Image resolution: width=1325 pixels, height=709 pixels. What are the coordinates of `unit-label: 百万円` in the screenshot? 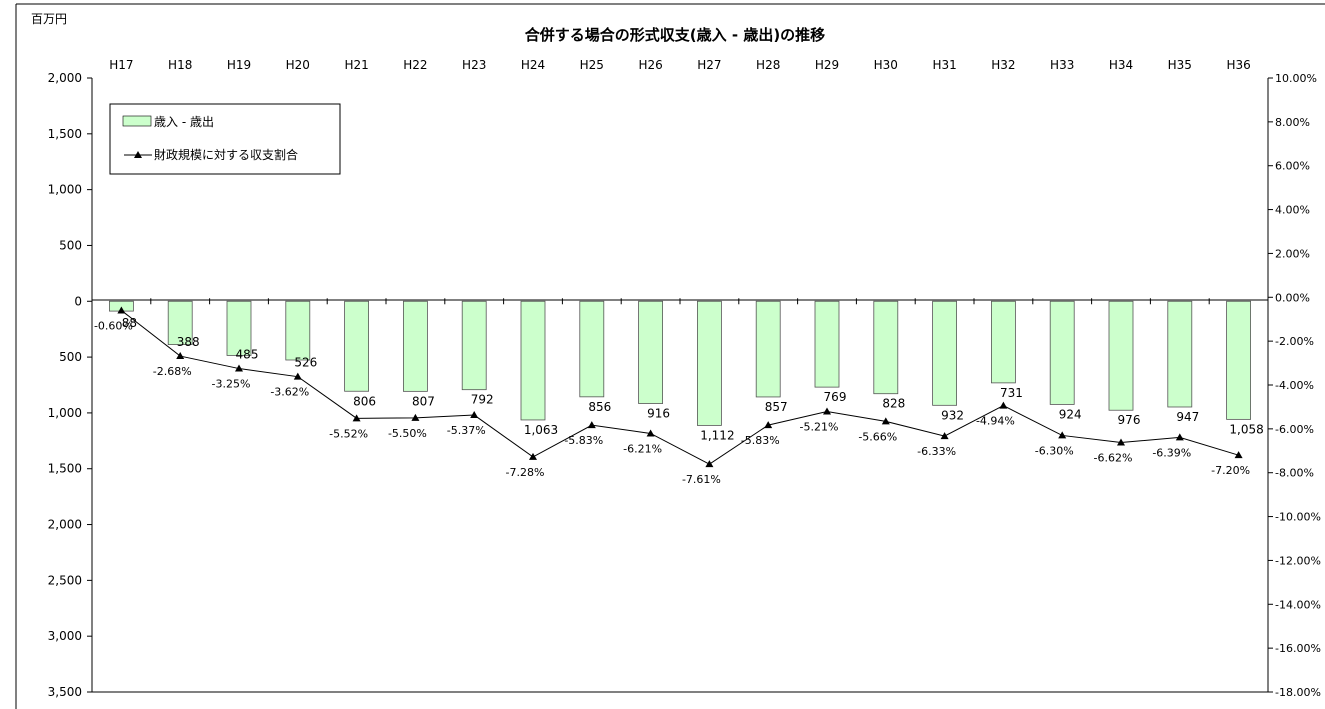 It's located at (49, 19).